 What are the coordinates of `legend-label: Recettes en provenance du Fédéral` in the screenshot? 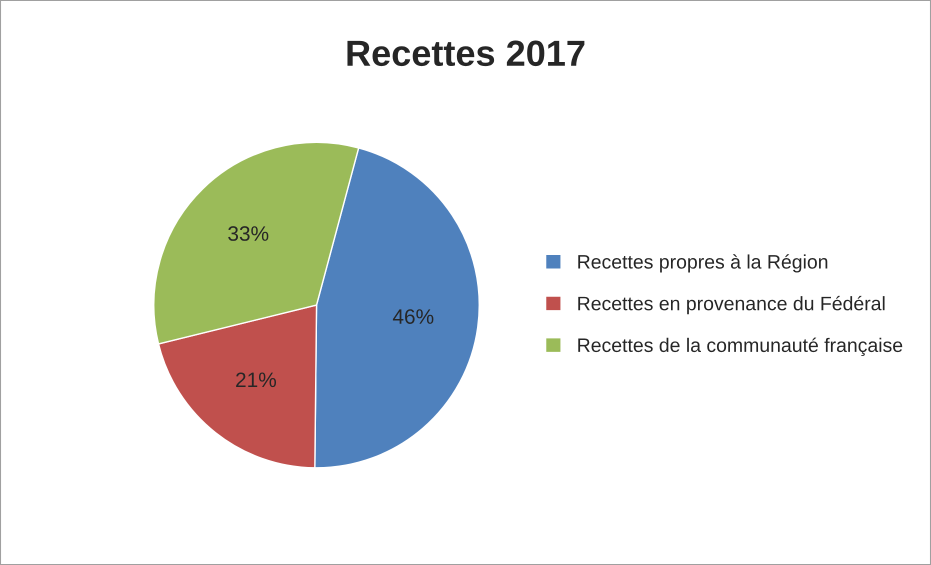 It's located at (731, 305).